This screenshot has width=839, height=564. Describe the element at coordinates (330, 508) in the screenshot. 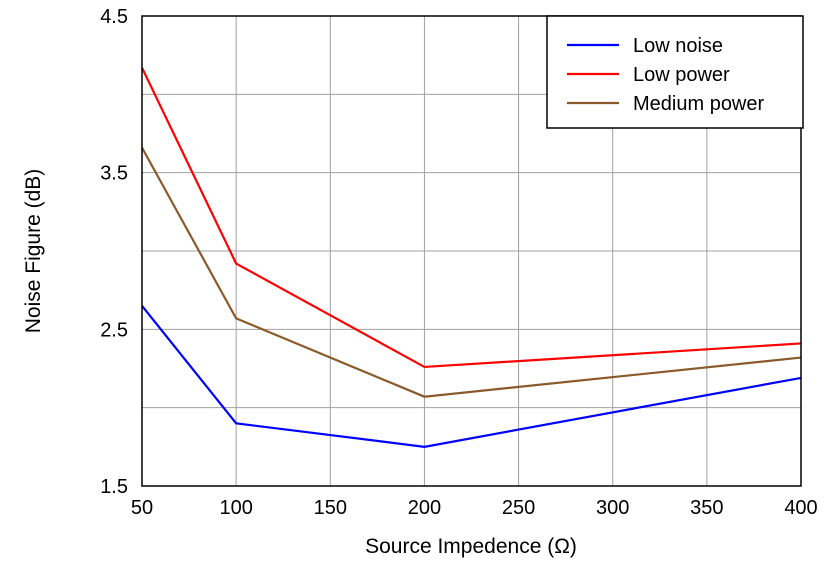

I see `x-tick-label: 150` at that location.